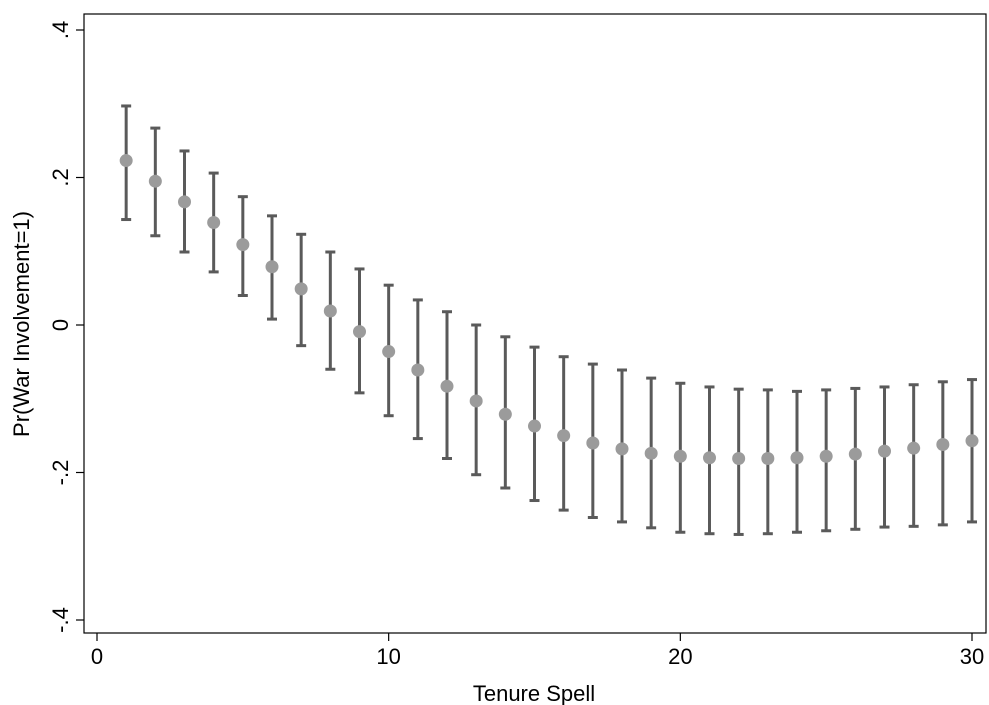 Image resolution: width=989 pixels, height=705 pixels. Describe the element at coordinates (60, 177) in the screenshot. I see `y-tick-label: .2` at that location.